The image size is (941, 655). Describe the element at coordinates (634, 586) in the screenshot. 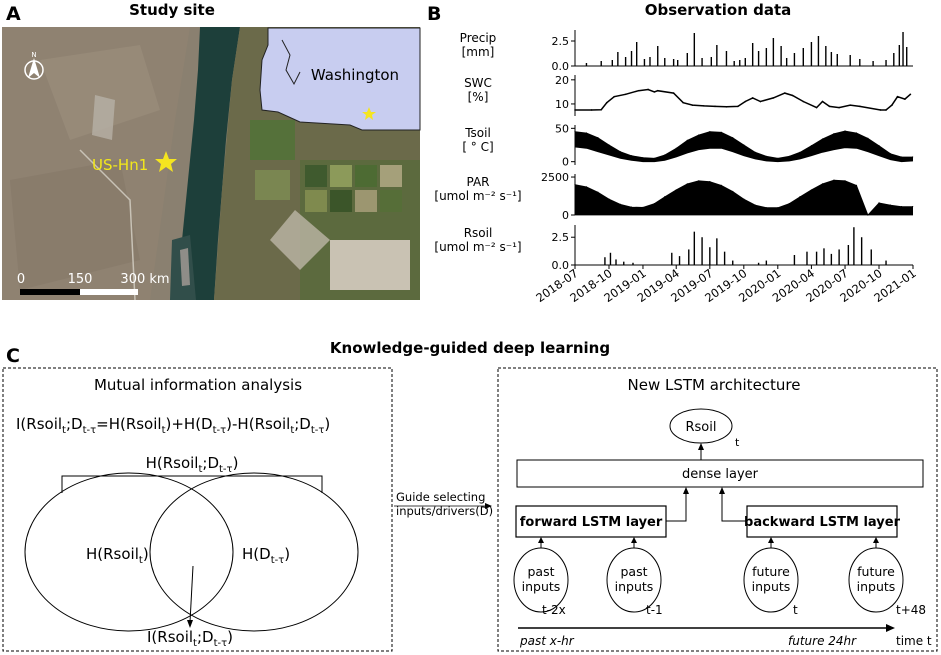

I see `input-2-line2: inputs` at that location.